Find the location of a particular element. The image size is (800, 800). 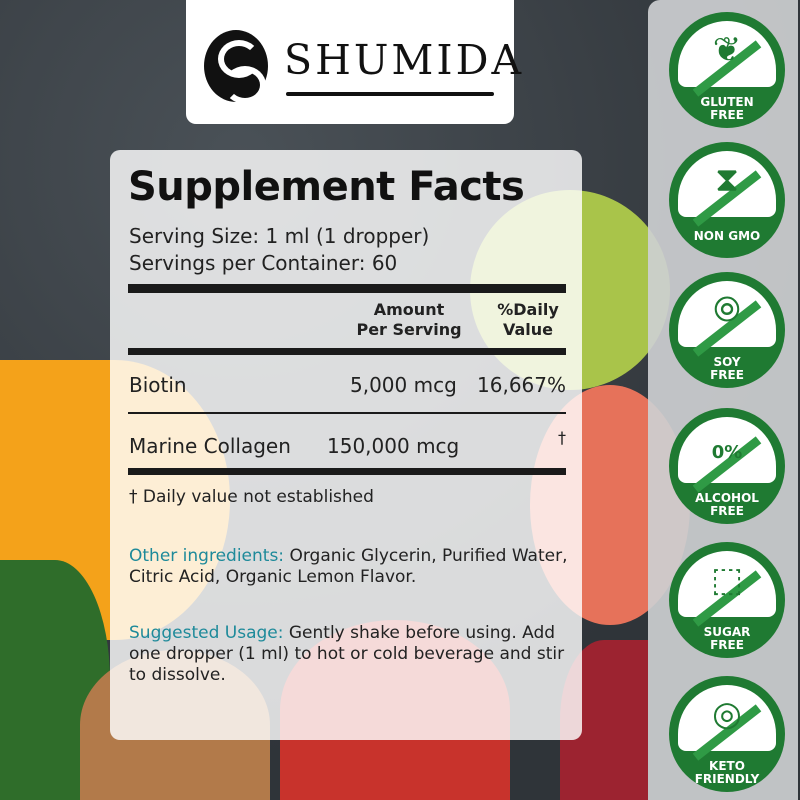

badge-sugar-free: ⬚ SUGAR FREE is located at coordinates (727, 600).